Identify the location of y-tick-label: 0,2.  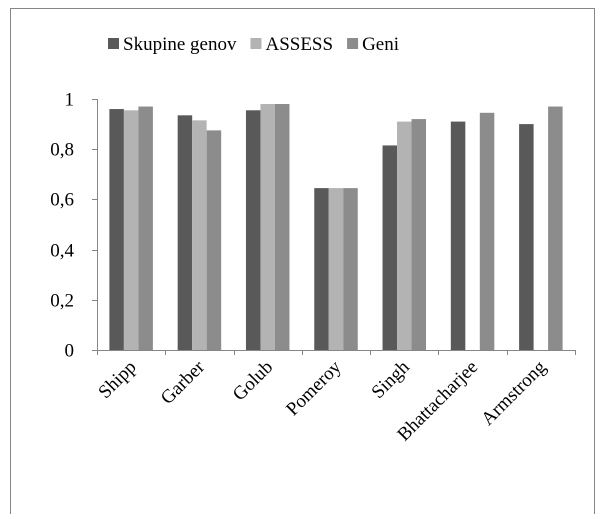
(62, 301).